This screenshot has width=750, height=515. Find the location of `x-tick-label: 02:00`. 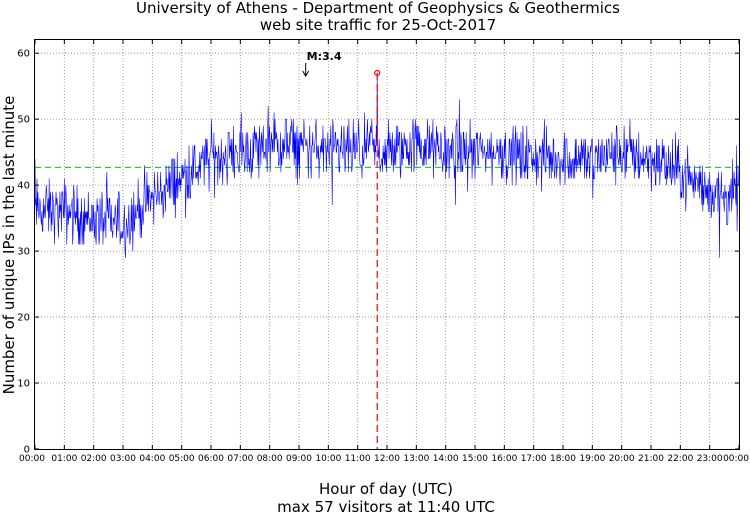

x-tick-label: 02:00 is located at coordinates (94, 459).